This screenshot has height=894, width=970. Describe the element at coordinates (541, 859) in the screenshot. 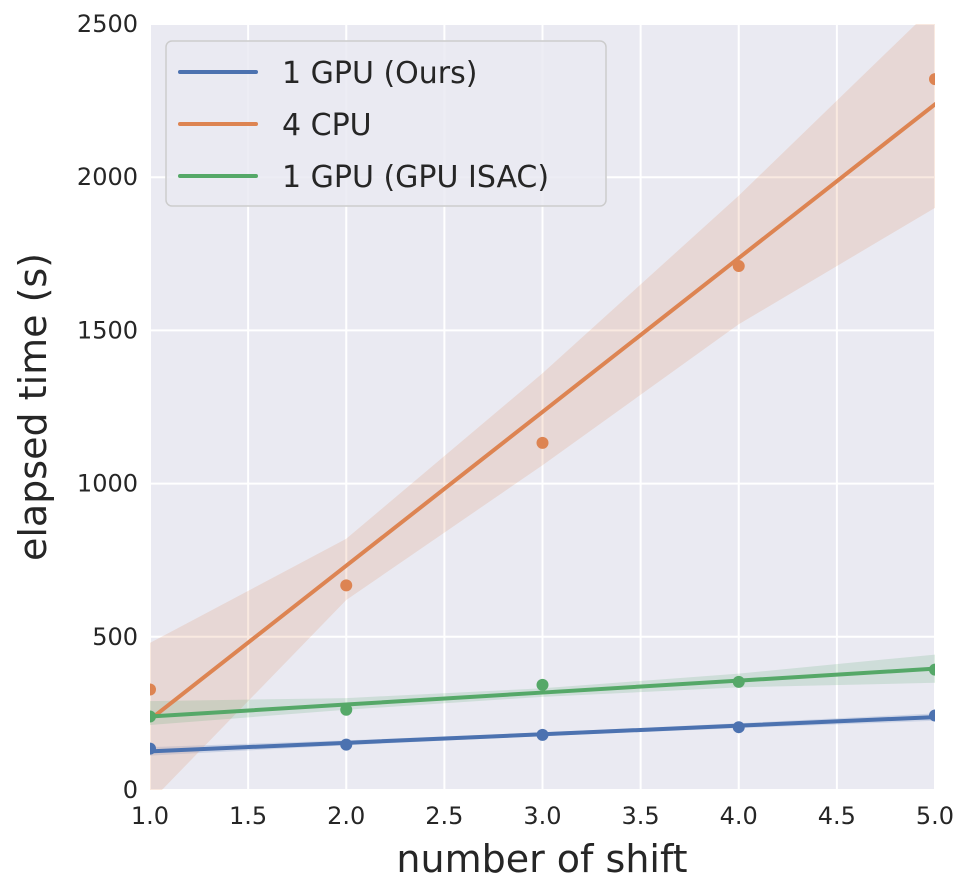

I see `x-axis-label: number of shift` at that location.